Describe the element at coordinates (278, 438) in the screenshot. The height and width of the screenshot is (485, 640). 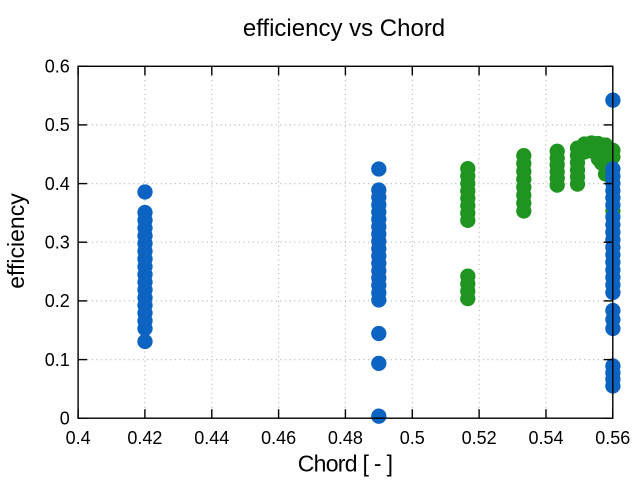
I see `svg-text: 0.46` at that location.